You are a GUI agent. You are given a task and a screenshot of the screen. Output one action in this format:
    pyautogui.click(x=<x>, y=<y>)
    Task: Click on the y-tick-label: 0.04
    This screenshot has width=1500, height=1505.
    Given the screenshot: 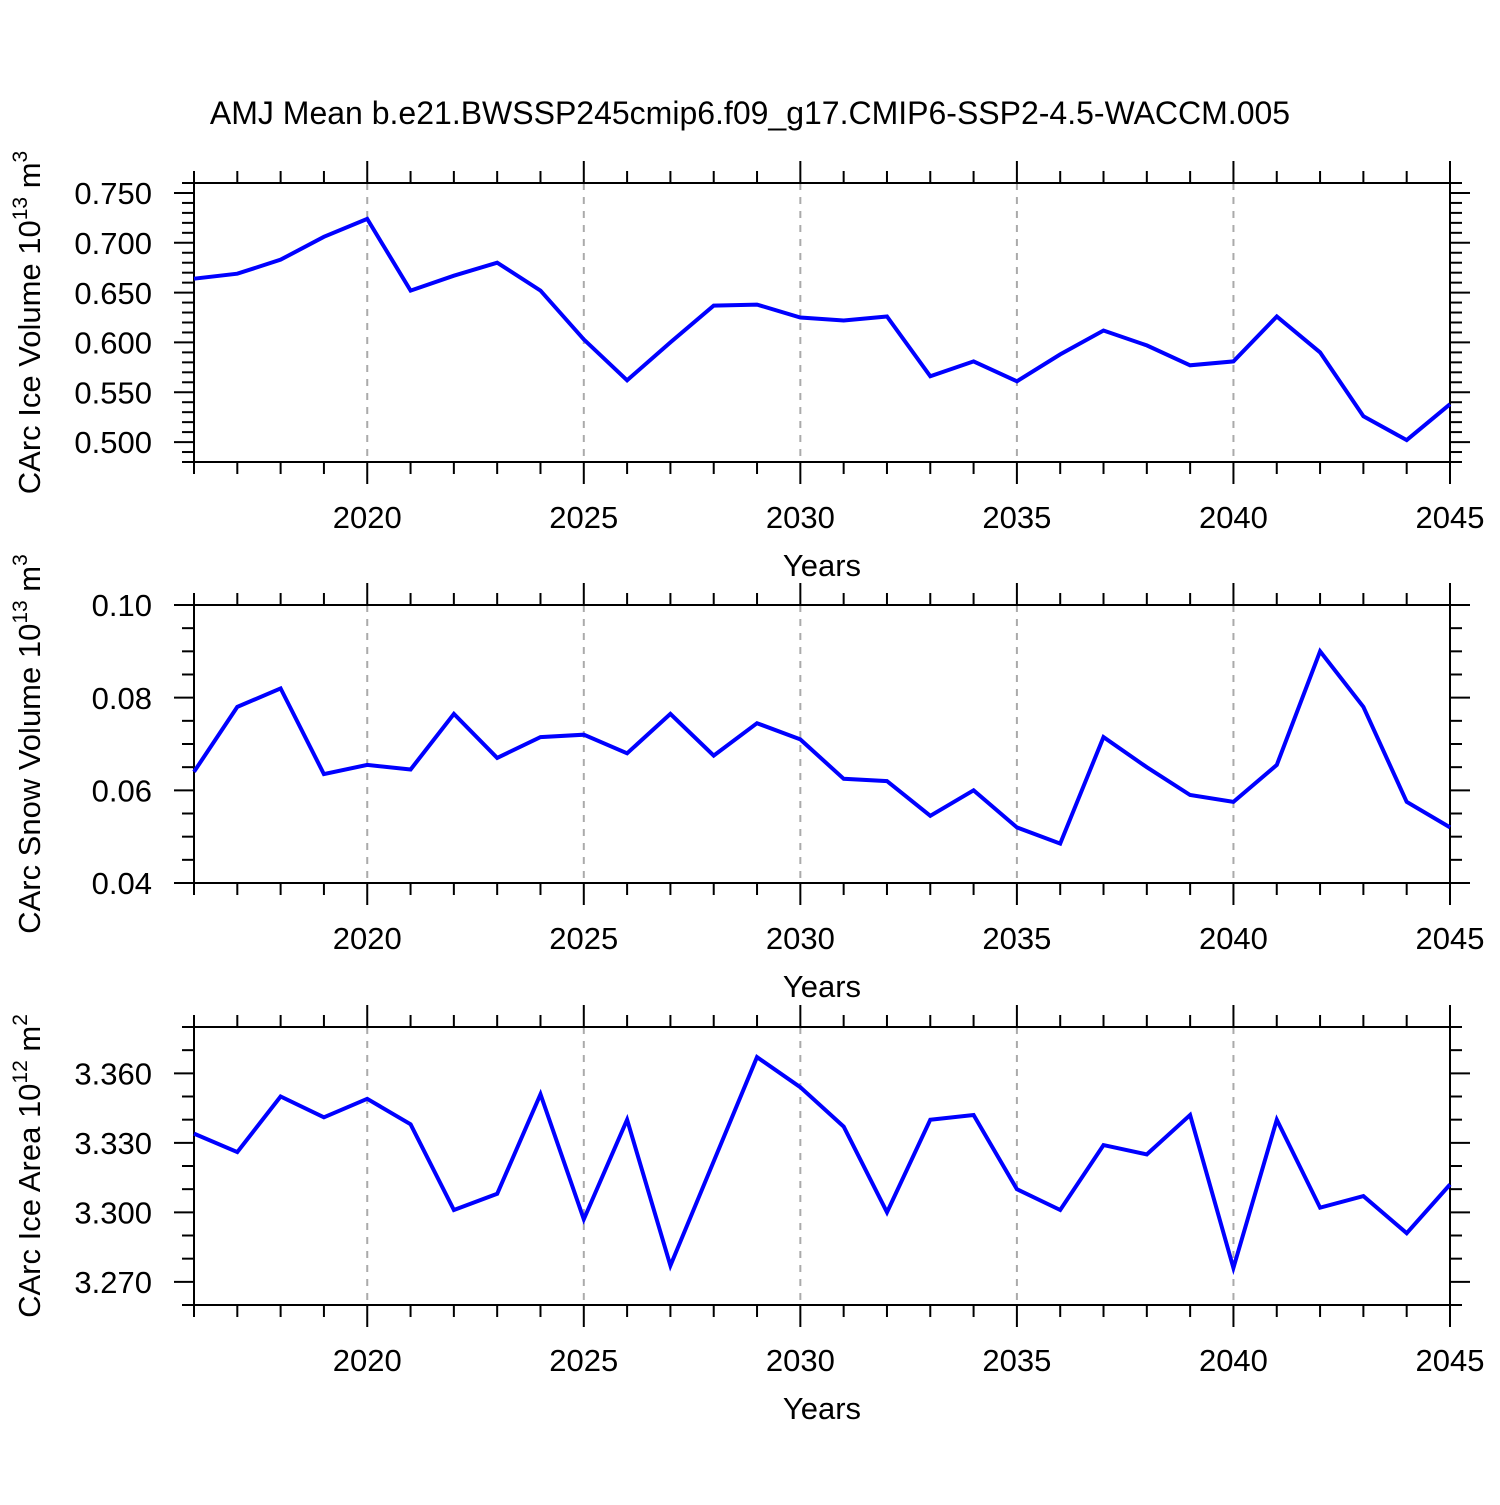 What is the action you would take?
    pyautogui.click(x=122, y=883)
    